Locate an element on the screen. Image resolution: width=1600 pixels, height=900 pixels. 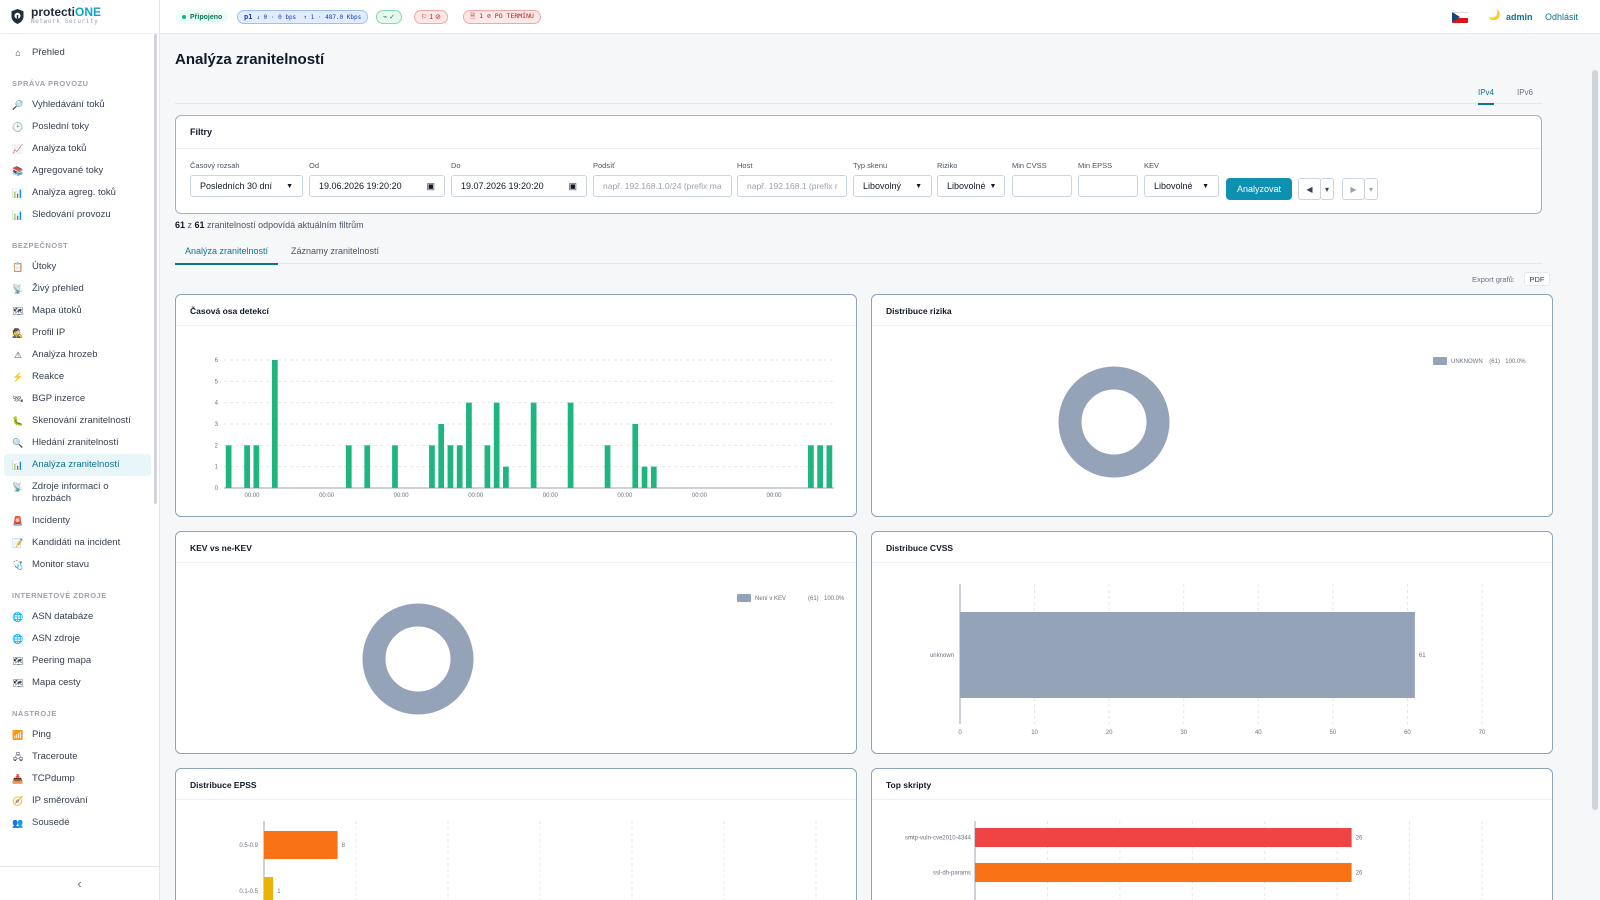
sidebar-item-label: Poslední toky is located at coordinates (61, 126).